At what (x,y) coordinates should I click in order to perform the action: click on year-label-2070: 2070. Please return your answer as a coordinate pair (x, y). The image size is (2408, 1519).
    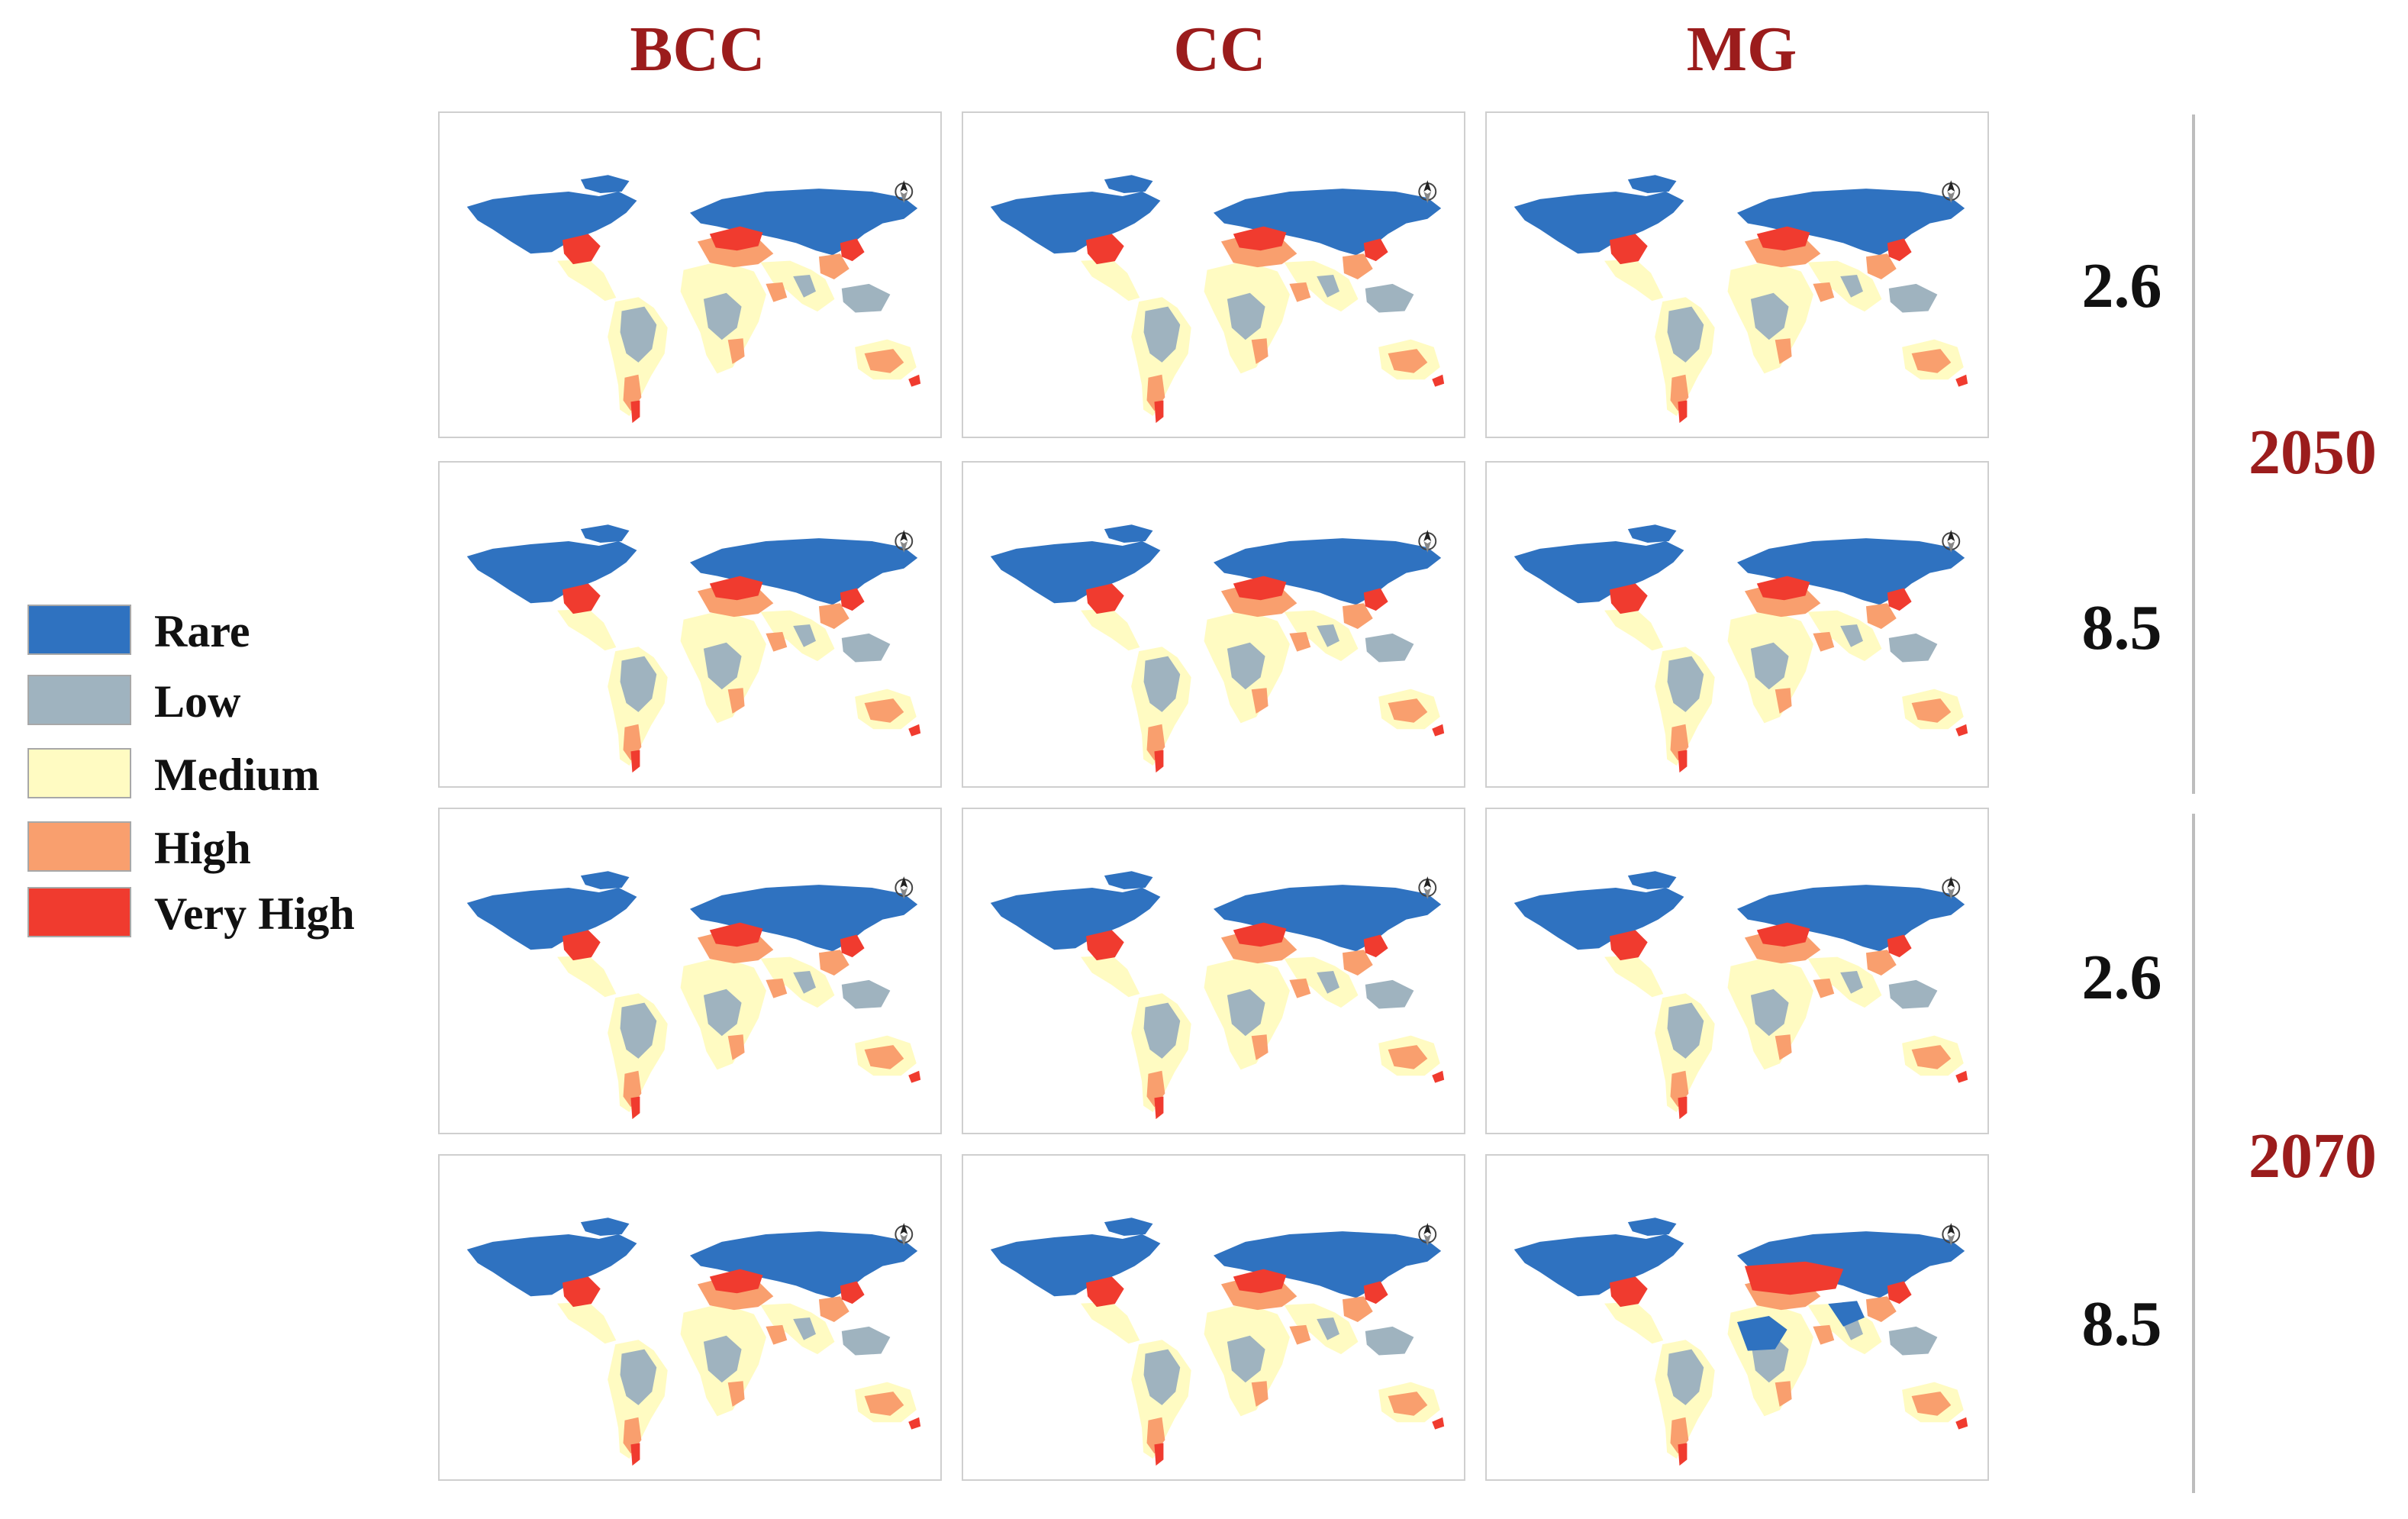
    Looking at the image, I should click on (2312, 1156).